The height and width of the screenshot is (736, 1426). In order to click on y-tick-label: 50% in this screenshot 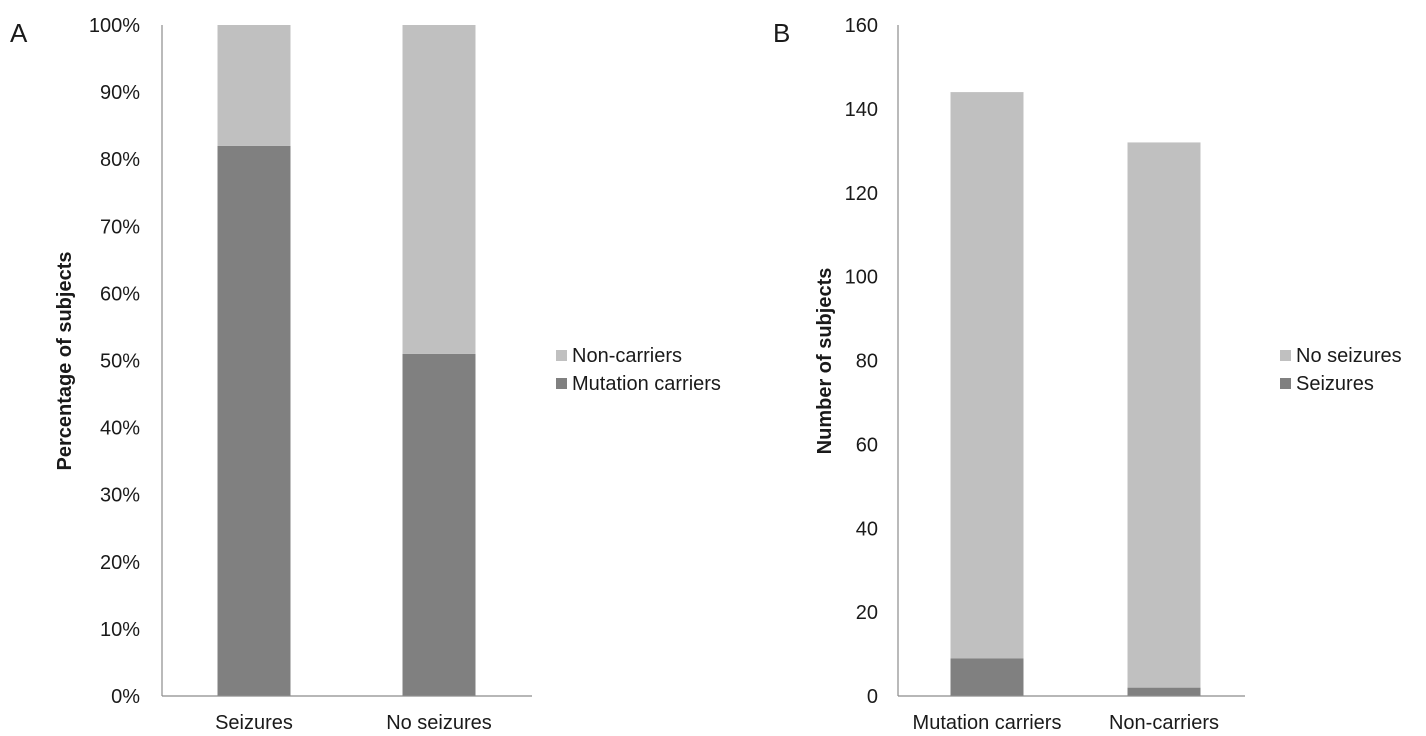, I will do `click(120, 362)`.